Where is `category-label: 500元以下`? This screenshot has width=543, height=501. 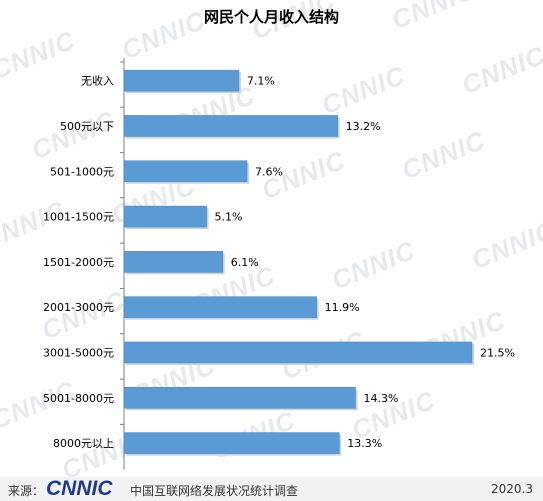 category-label: 500元以下 is located at coordinates (87, 126).